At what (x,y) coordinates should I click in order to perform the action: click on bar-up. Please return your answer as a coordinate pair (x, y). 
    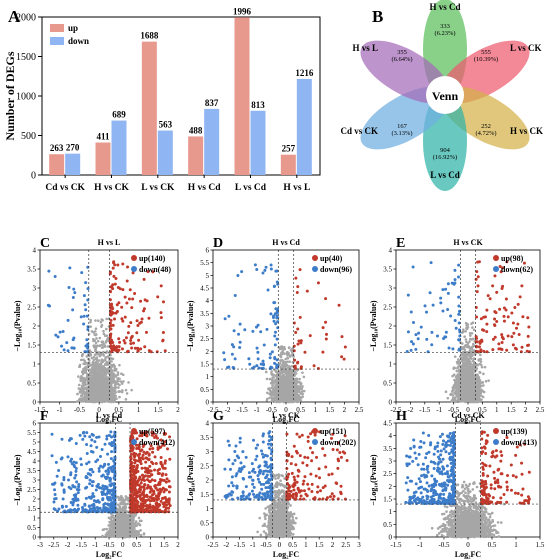
    Looking at the image, I should click on (103, 158).